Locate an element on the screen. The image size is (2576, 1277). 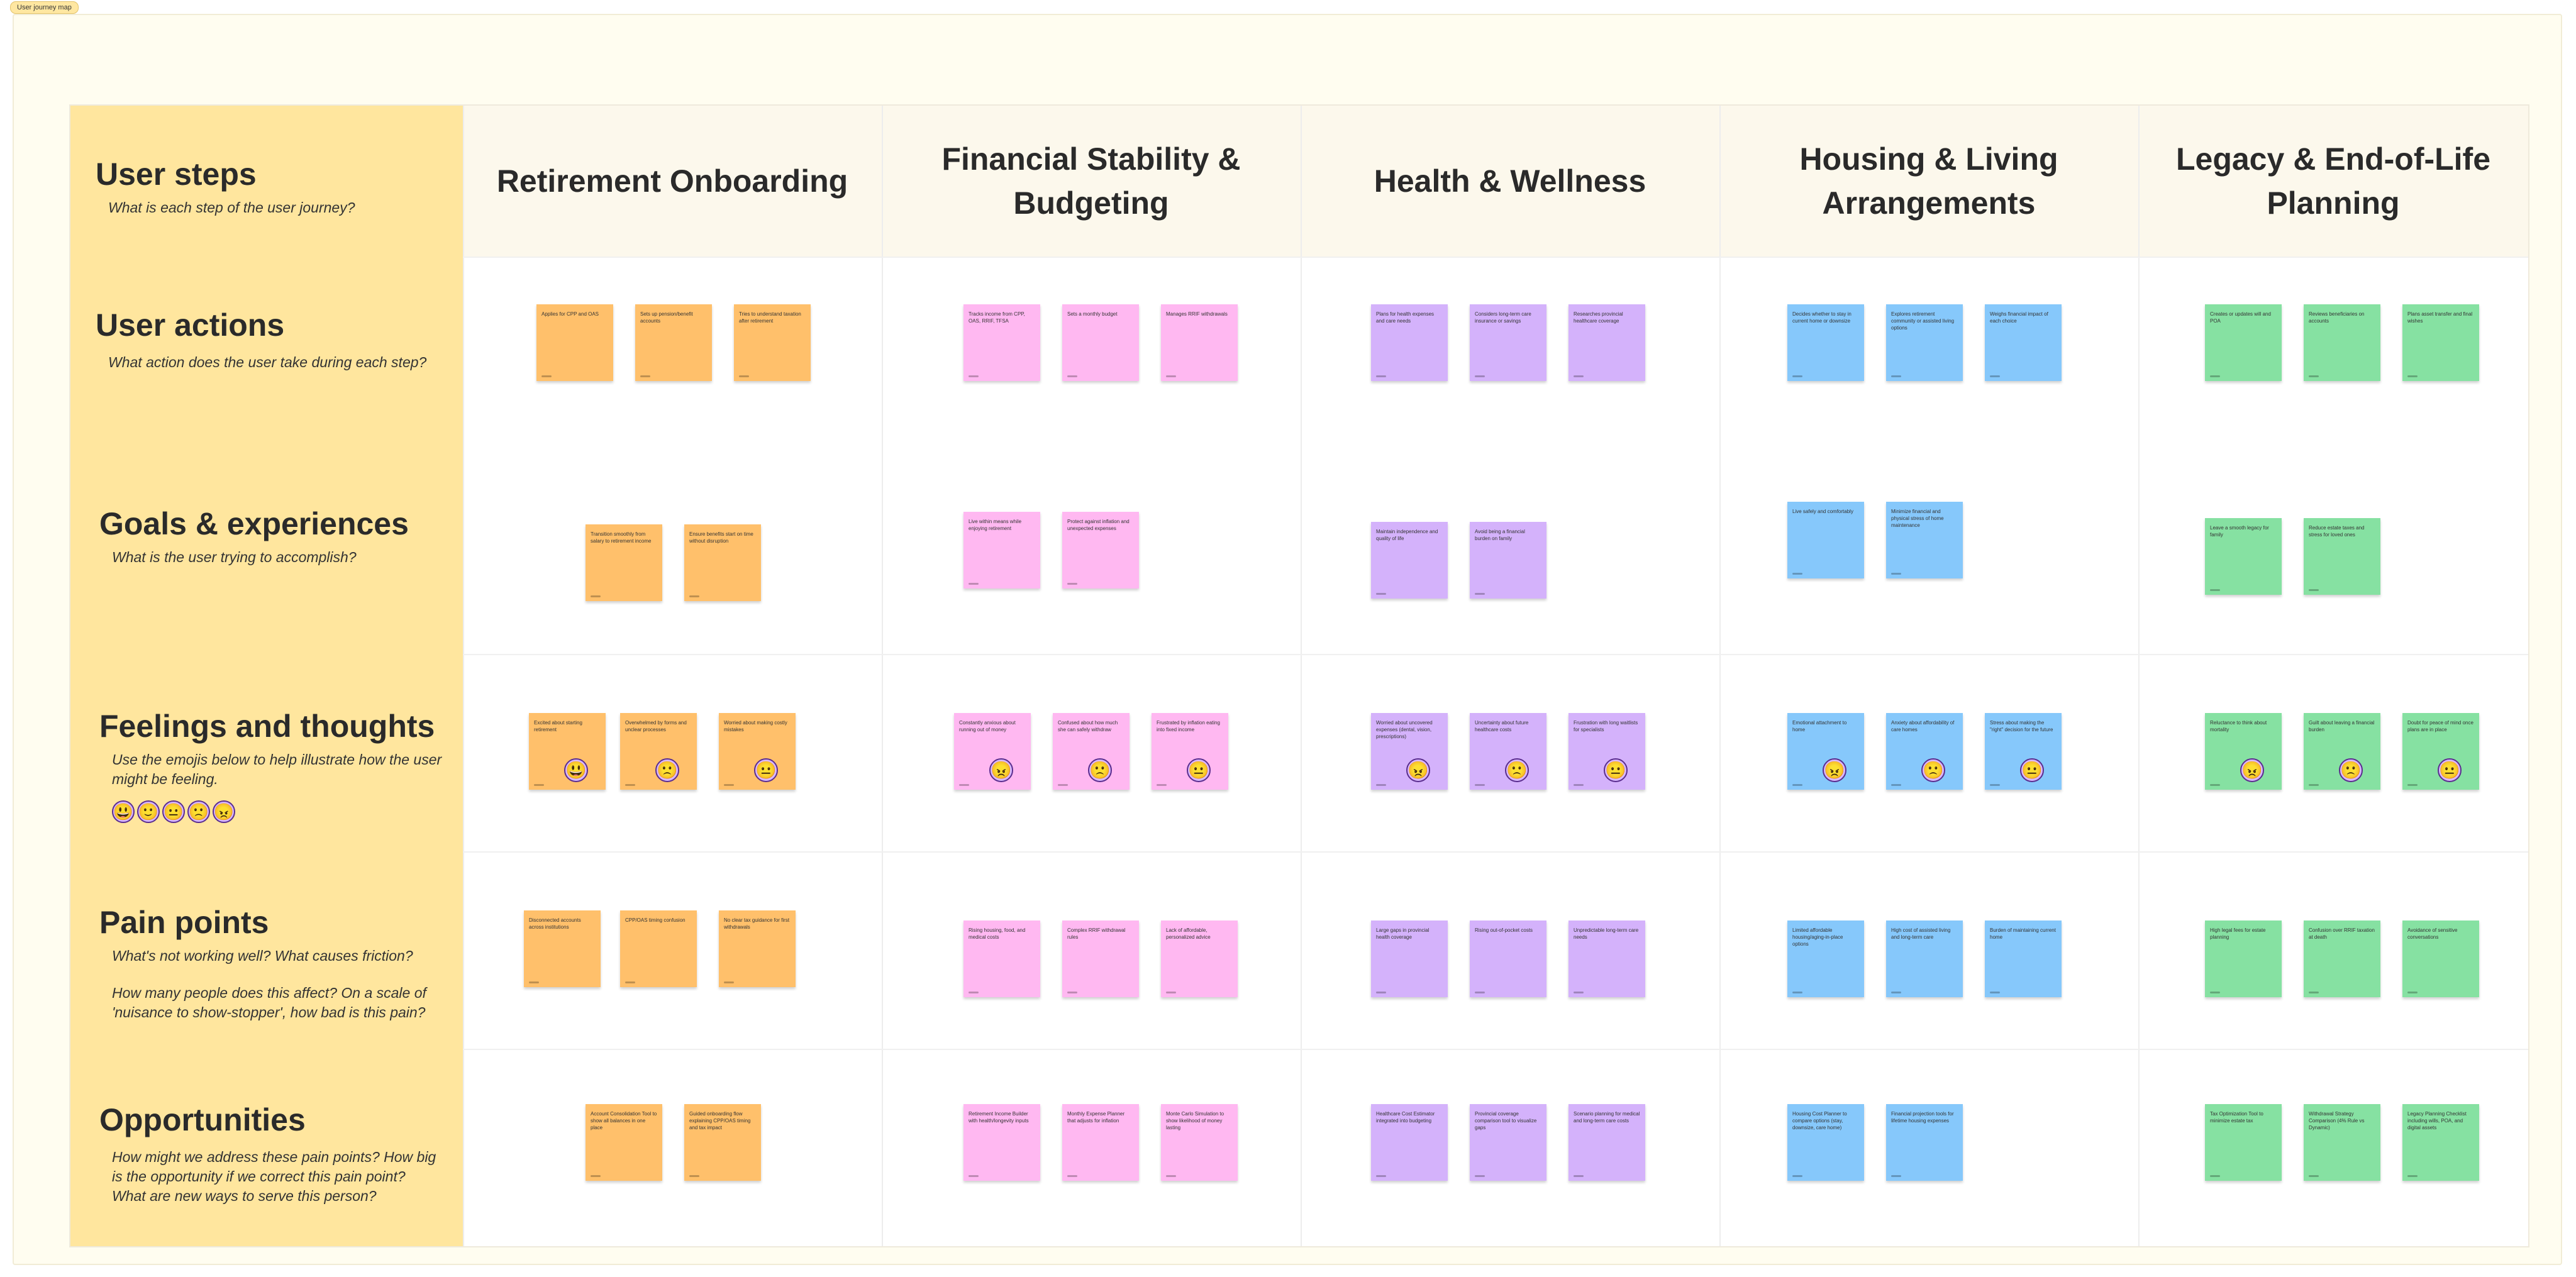
pain-point-note: Lack of affordable, personalized advice is located at coordinates (1199, 958).